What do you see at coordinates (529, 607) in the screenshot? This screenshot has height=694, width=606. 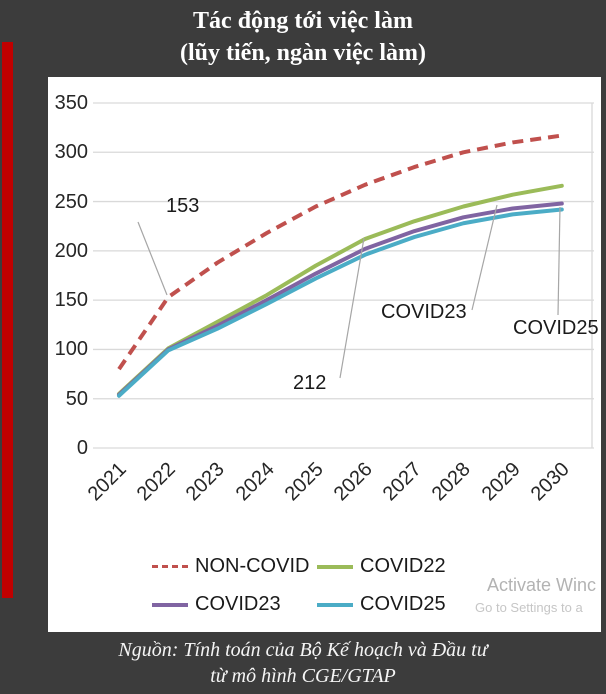 I see `activate-windows-watermark-subtext: Go to Settings to a` at bounding box center [529, 607].